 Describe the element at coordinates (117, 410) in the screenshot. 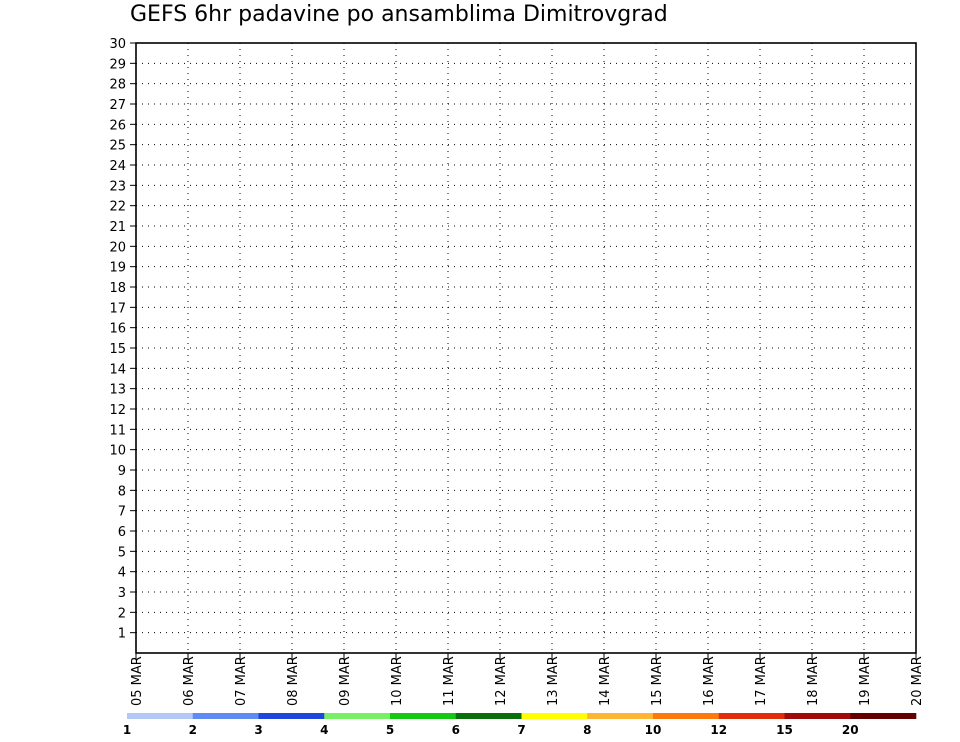

I see `y-tick-label: 12` at that location.